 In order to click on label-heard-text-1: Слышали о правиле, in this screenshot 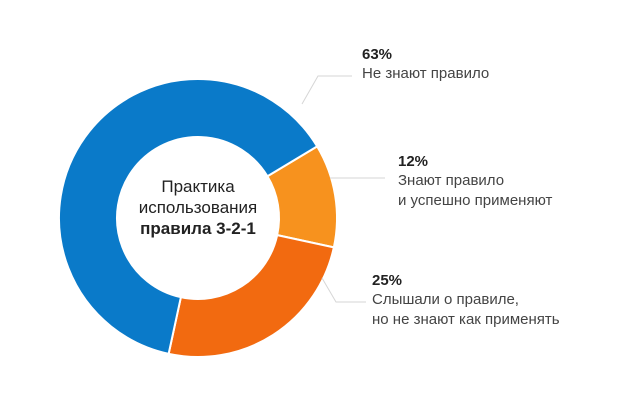, I will do `click(445, 299)`.